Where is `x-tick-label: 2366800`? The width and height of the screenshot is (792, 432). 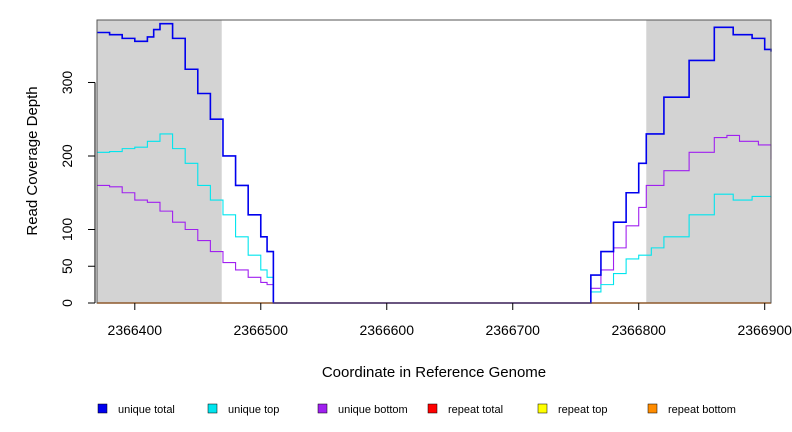
x-tick-label: 2366800 is located at coordinates (638, 330).